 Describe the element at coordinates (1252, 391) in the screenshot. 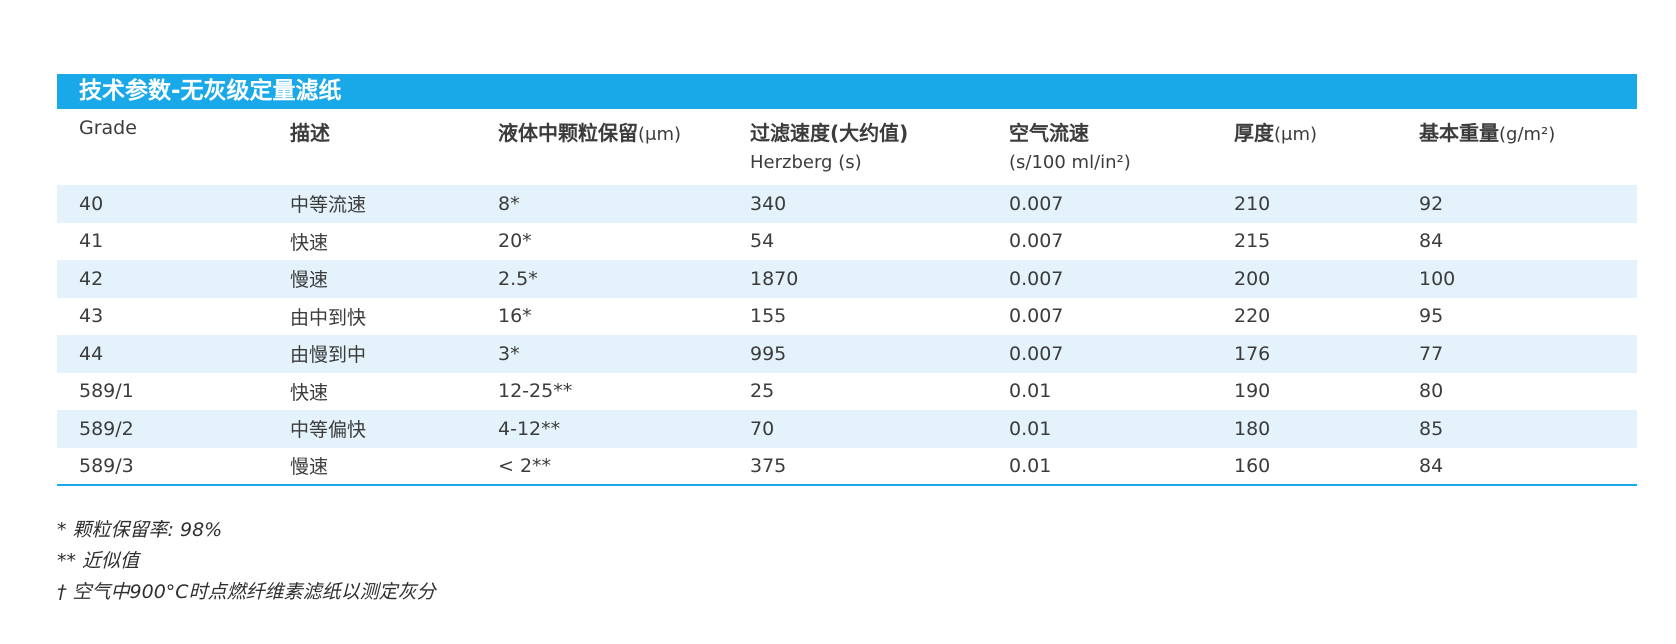

I see `cell-thickness: 190` at that location.